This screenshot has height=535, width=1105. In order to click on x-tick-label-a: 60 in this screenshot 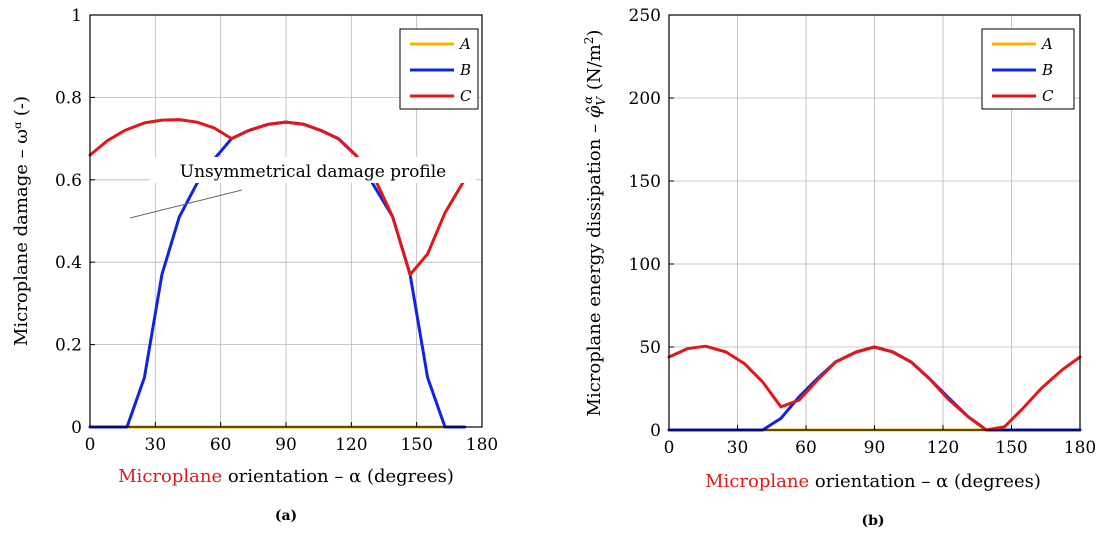, I will do `click(221, 445)`.